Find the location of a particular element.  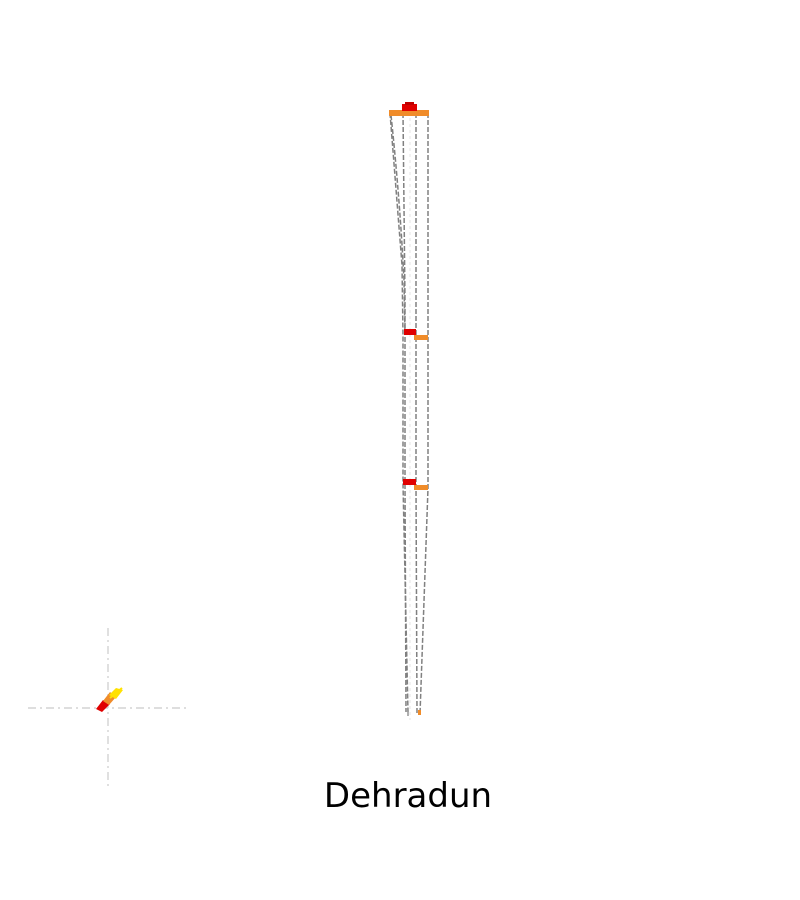

bar-lower-red is located at coordinates (409, 482).